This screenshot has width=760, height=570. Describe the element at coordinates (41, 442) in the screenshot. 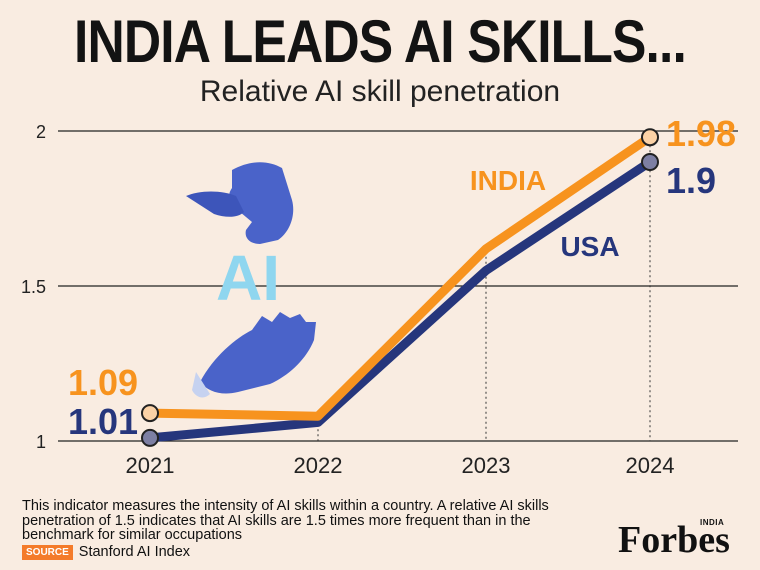

I see `y-tick-label: 1` at that location.